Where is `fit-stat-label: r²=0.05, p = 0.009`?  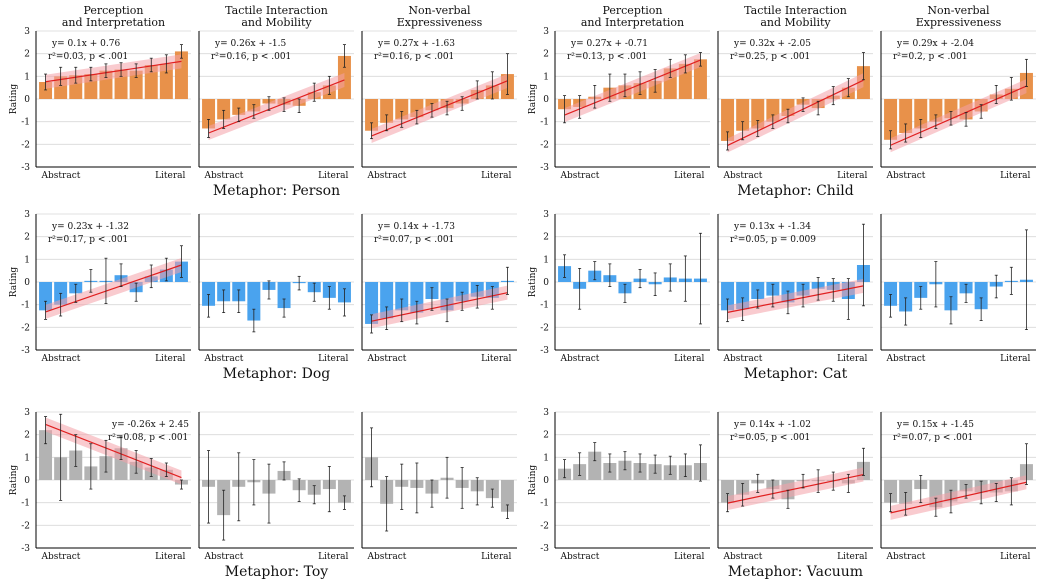
fit-stat-label: r²=0.05, p = 0.009 is located at coordinates (773, 240).